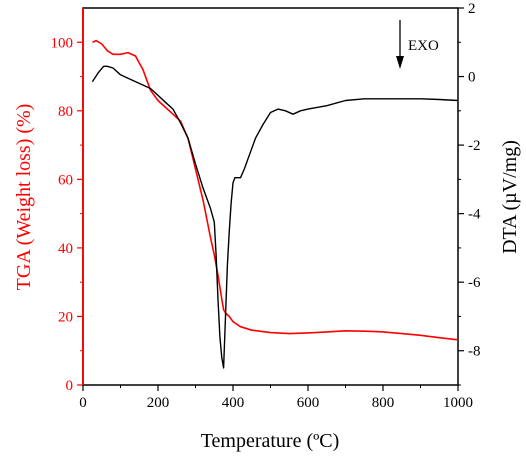 Image resolution: width=526 pixels, height=461 pixels. Describe the element at coordinates (276, 398) in the screenshot. I see `bottom-axis-ticks: 0 200 400 600 800 1000` at that location.